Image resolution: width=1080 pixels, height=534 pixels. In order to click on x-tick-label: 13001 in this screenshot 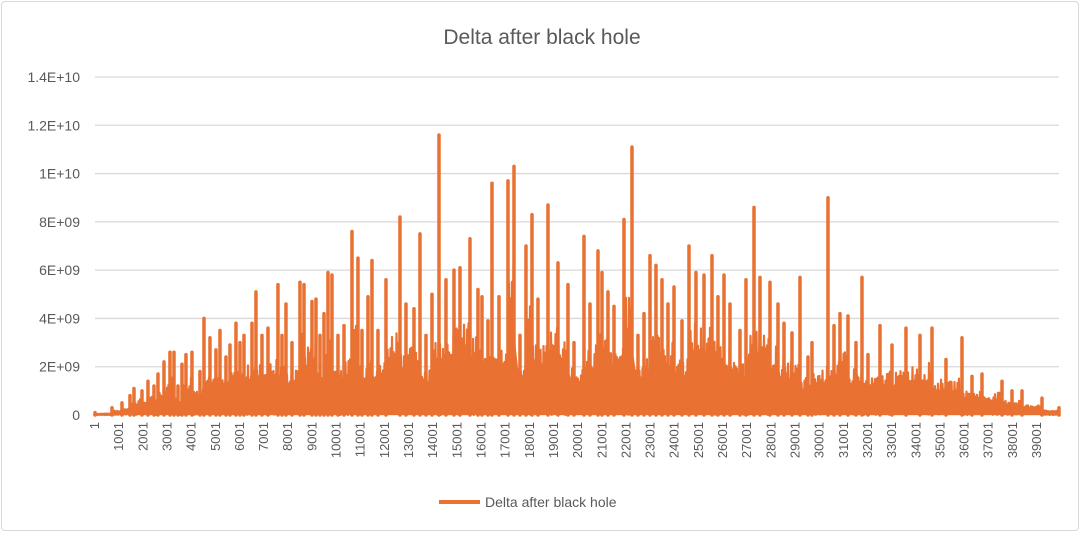, I will do `click(408, 440)`.